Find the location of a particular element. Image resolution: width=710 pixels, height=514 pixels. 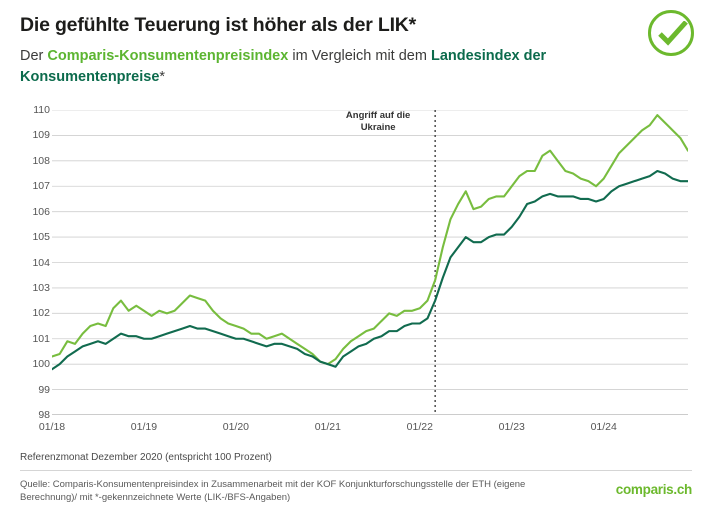

annotation-line: Ukraine is located at coordinates (378, 127).